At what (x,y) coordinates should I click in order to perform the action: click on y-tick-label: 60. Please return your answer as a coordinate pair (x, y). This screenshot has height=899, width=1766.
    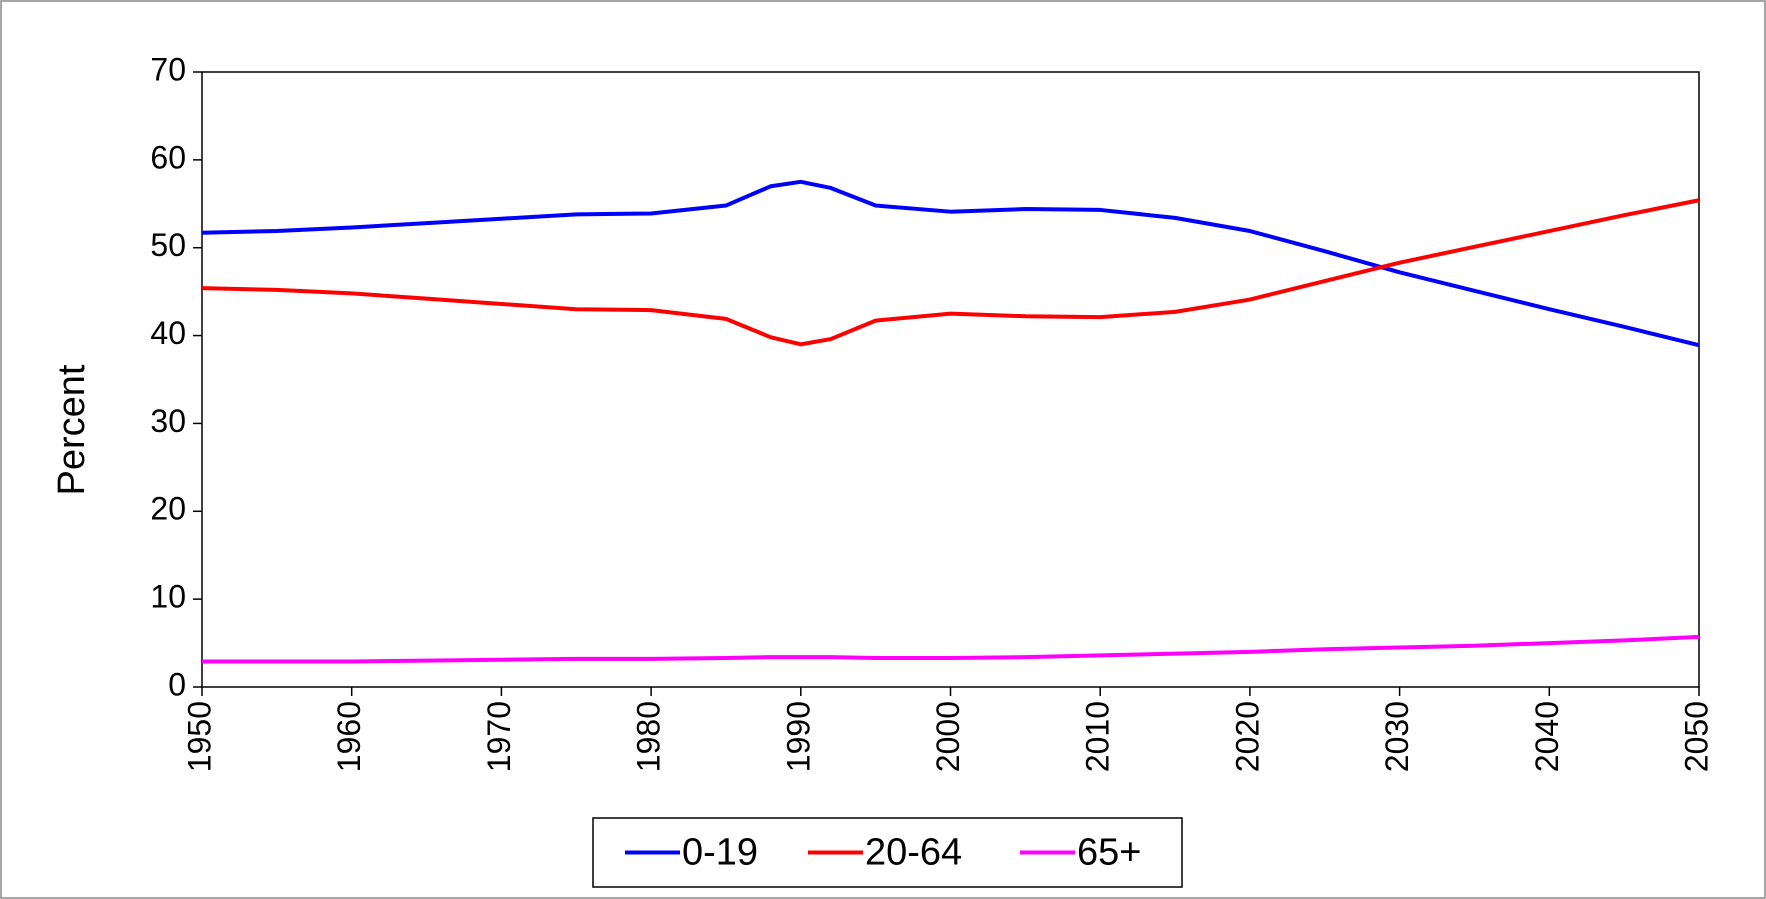
    Looking at the image, I should click on (168, 157).